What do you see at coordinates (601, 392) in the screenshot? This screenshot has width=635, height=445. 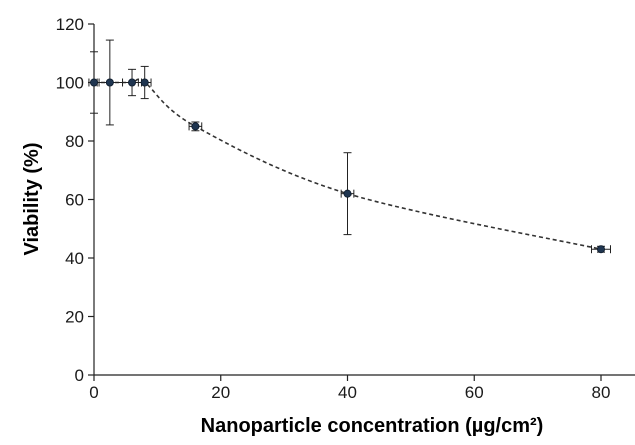 I see `x-tick-label: 80` at bounding box center [601, 392].